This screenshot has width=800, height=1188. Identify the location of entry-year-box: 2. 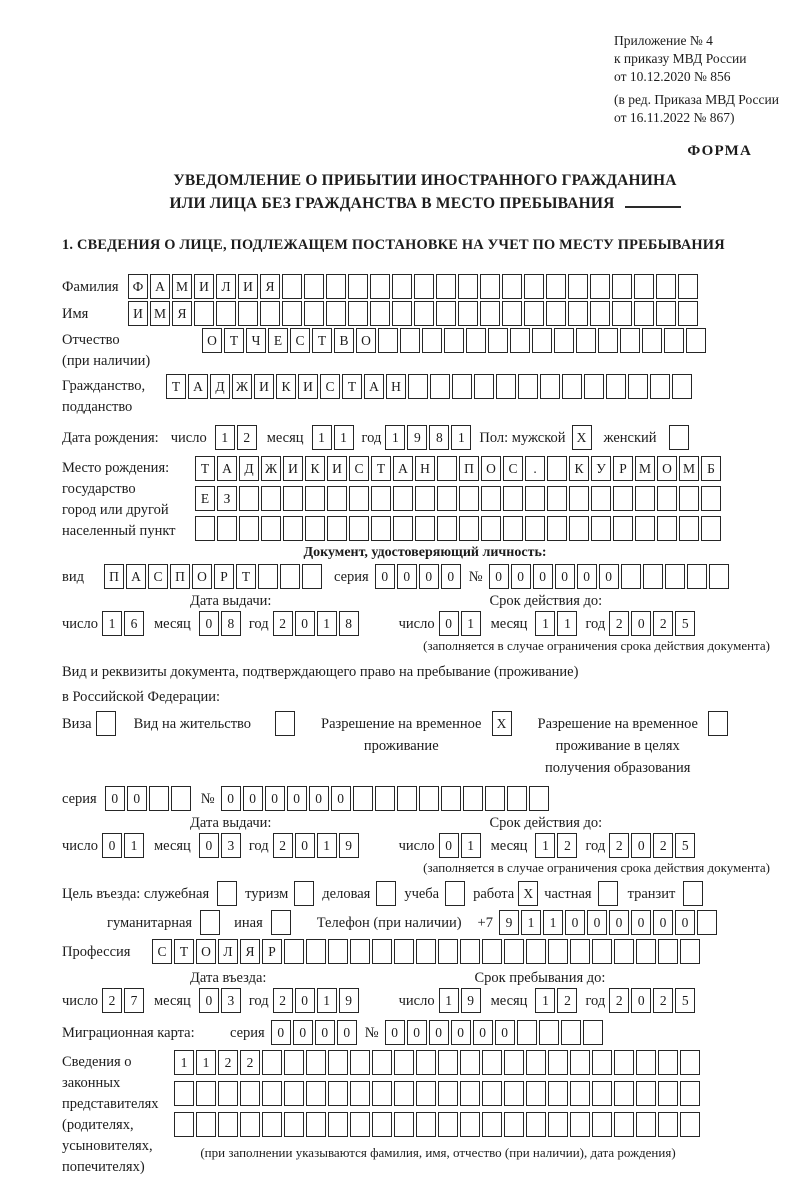
(282, 1000).